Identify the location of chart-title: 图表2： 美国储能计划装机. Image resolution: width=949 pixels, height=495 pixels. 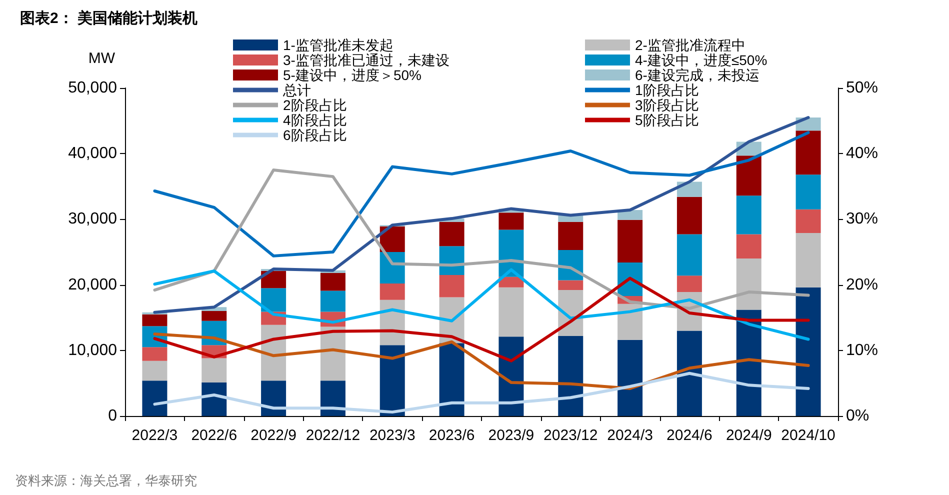
(109, 18).